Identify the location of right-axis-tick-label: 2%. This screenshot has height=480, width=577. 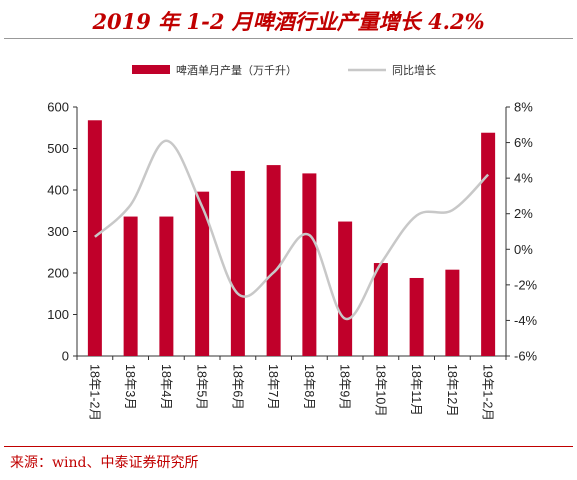
(523, 213).